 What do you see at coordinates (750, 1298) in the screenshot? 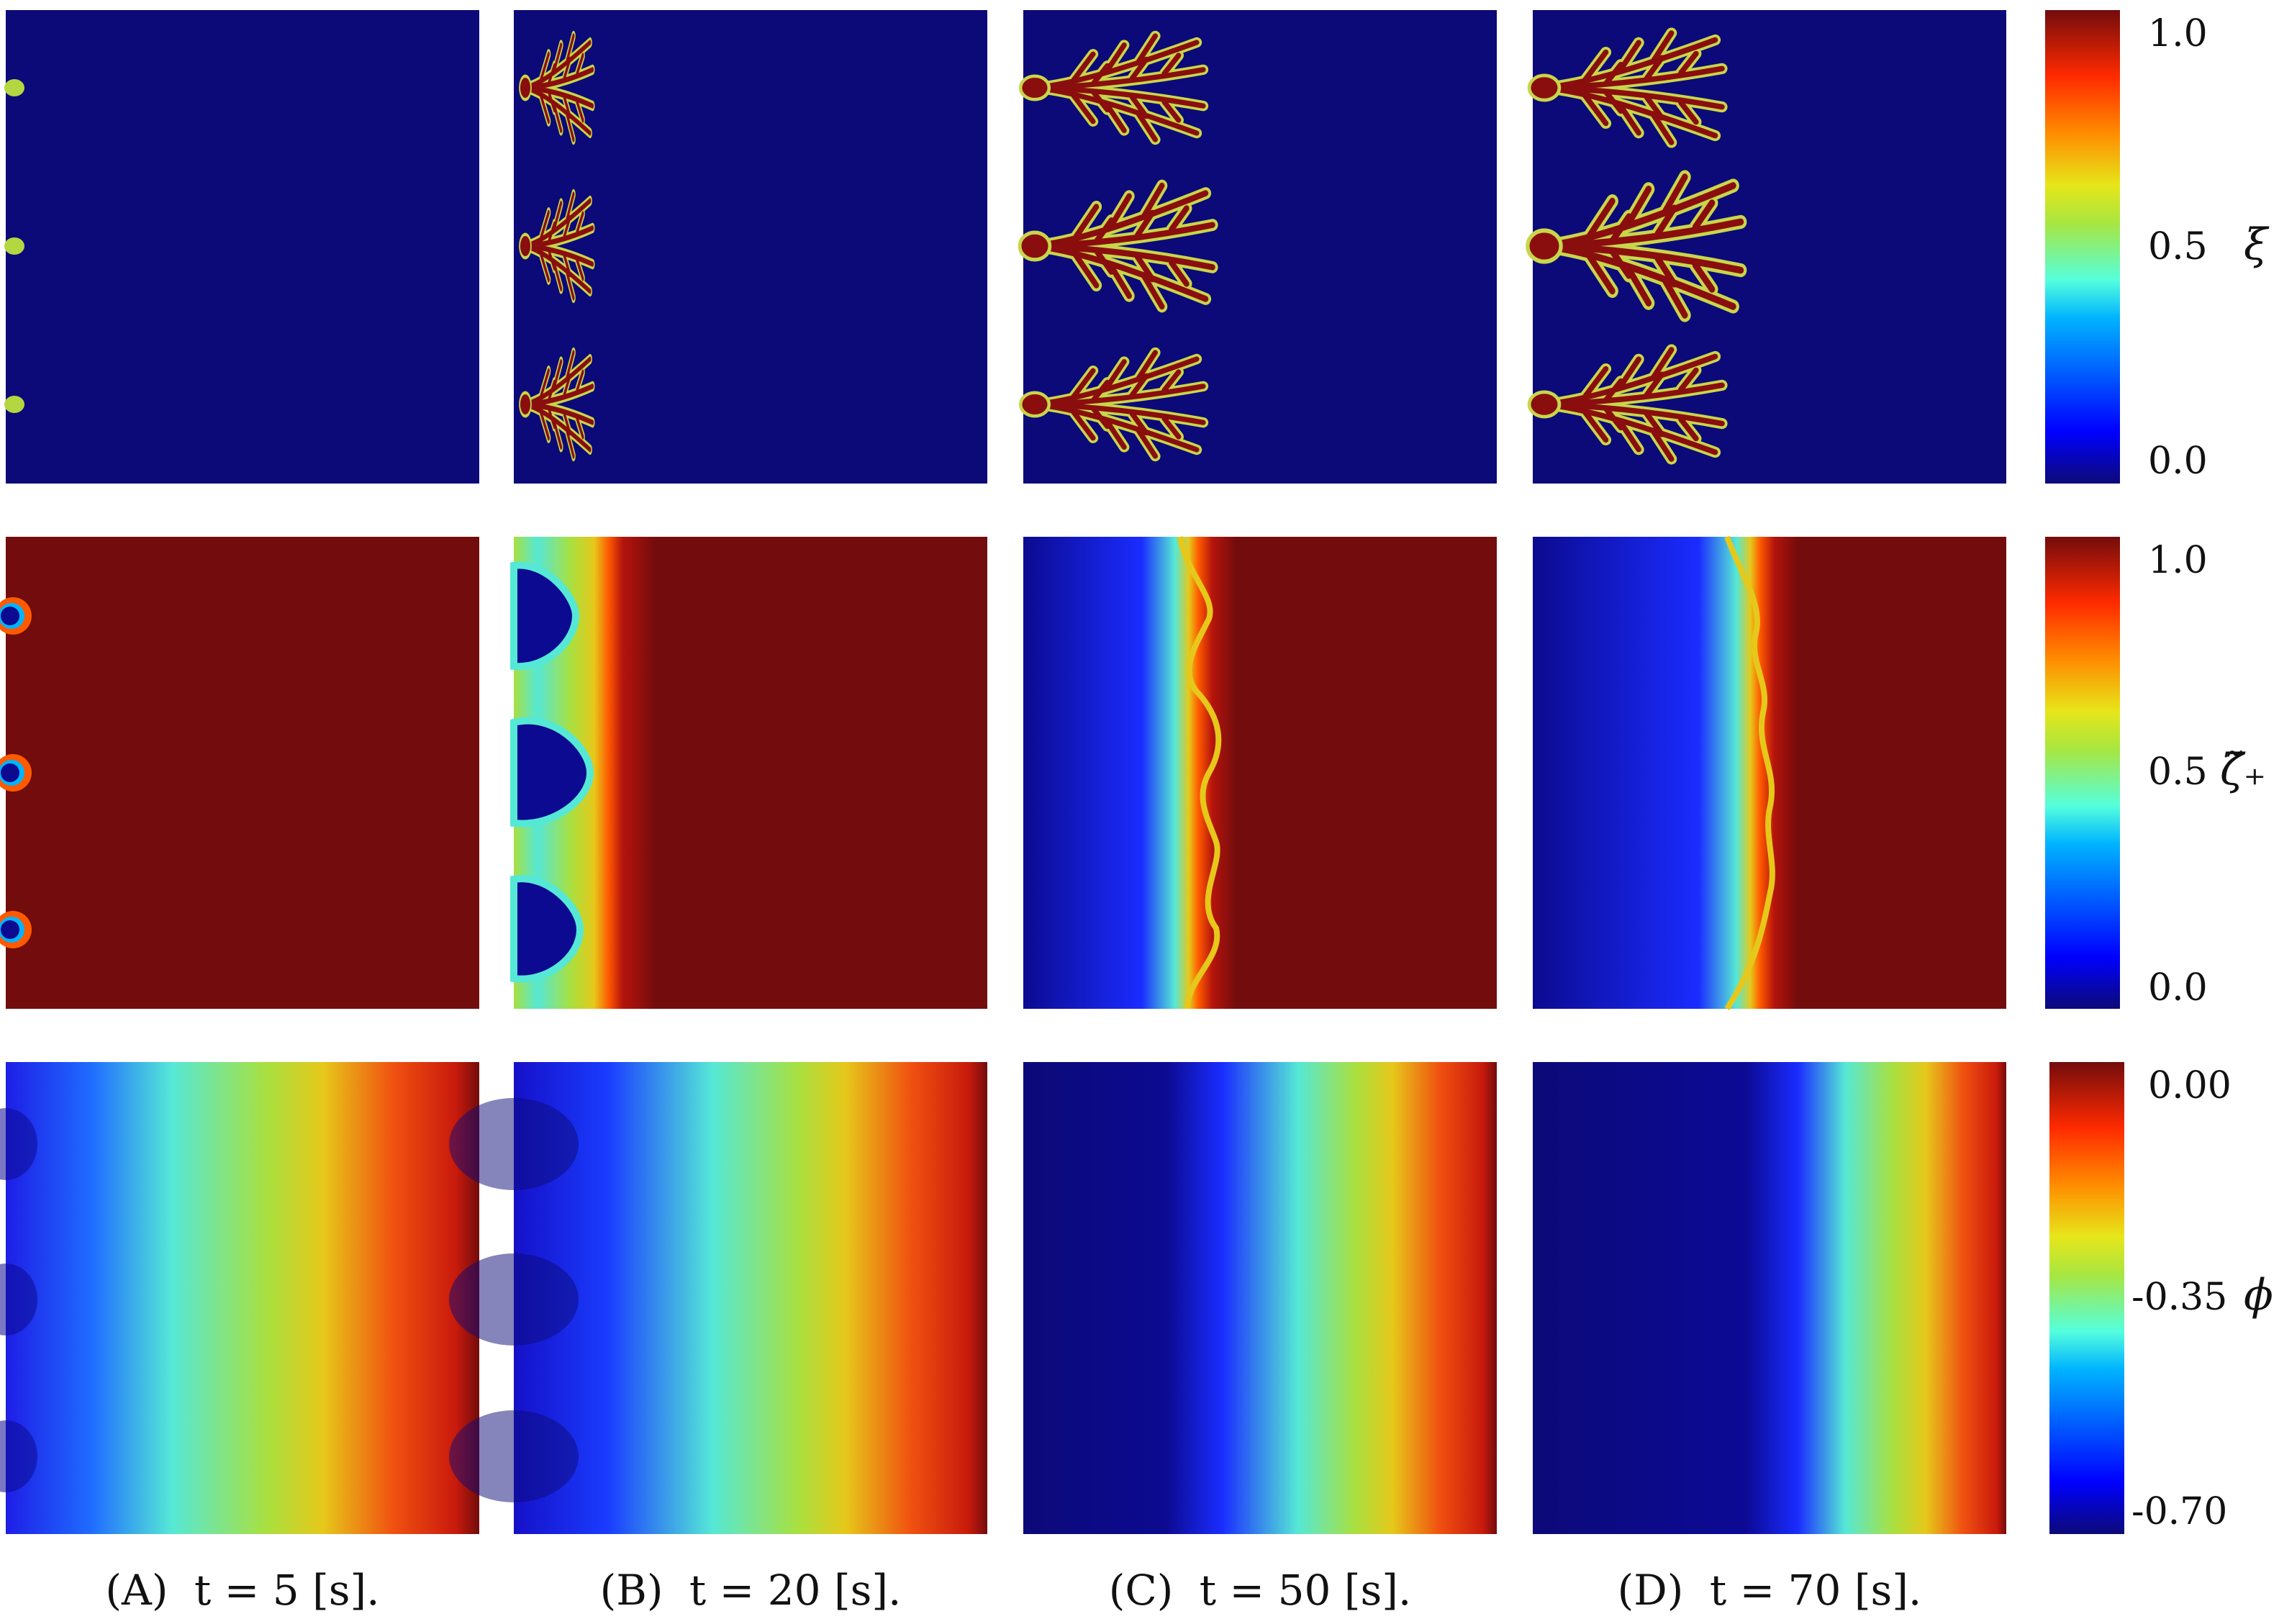
I see `phi-panel-b` at bounding box center [750, 1298].